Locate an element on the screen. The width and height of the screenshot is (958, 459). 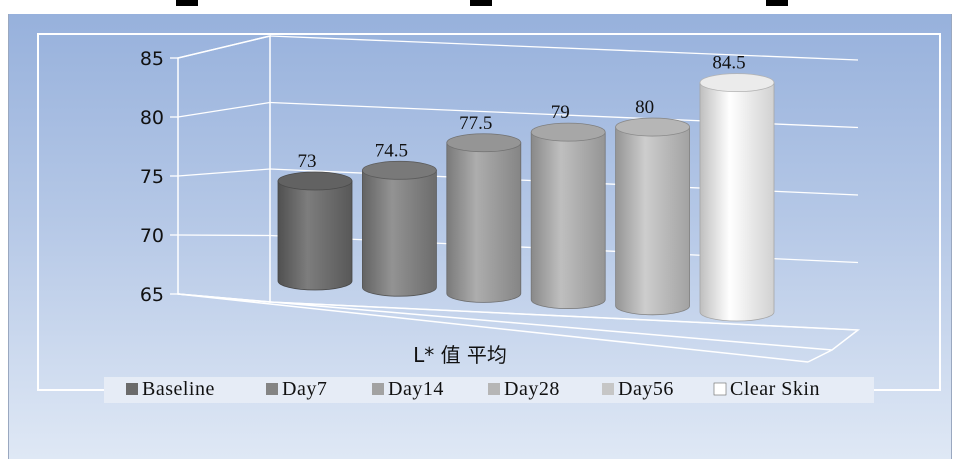
bar-day14 is located at coordinates (484, 218).